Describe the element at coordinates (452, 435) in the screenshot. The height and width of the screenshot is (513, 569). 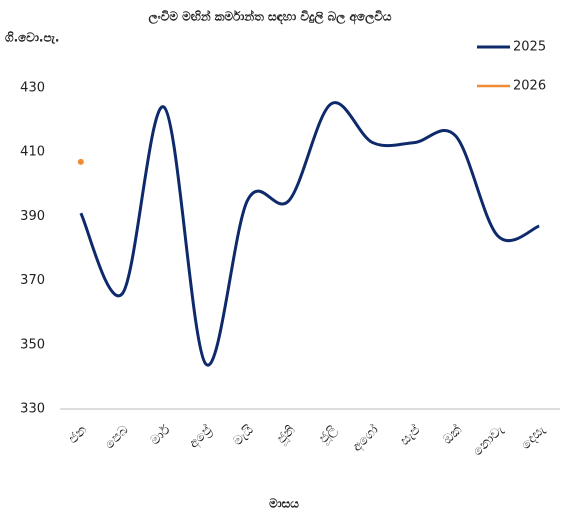
I see `x-tick-label: ඔක්` at that location.